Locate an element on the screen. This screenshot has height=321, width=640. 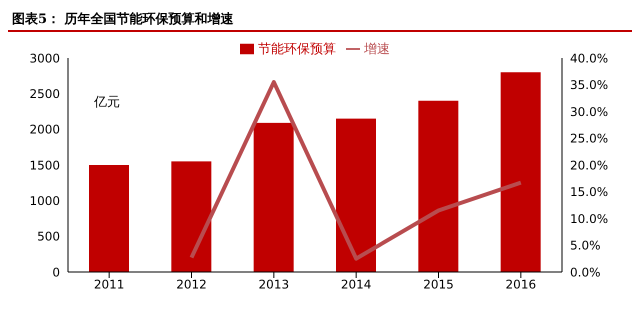
y2-tick-label: 40.0% is located at coordinates (589, 58).